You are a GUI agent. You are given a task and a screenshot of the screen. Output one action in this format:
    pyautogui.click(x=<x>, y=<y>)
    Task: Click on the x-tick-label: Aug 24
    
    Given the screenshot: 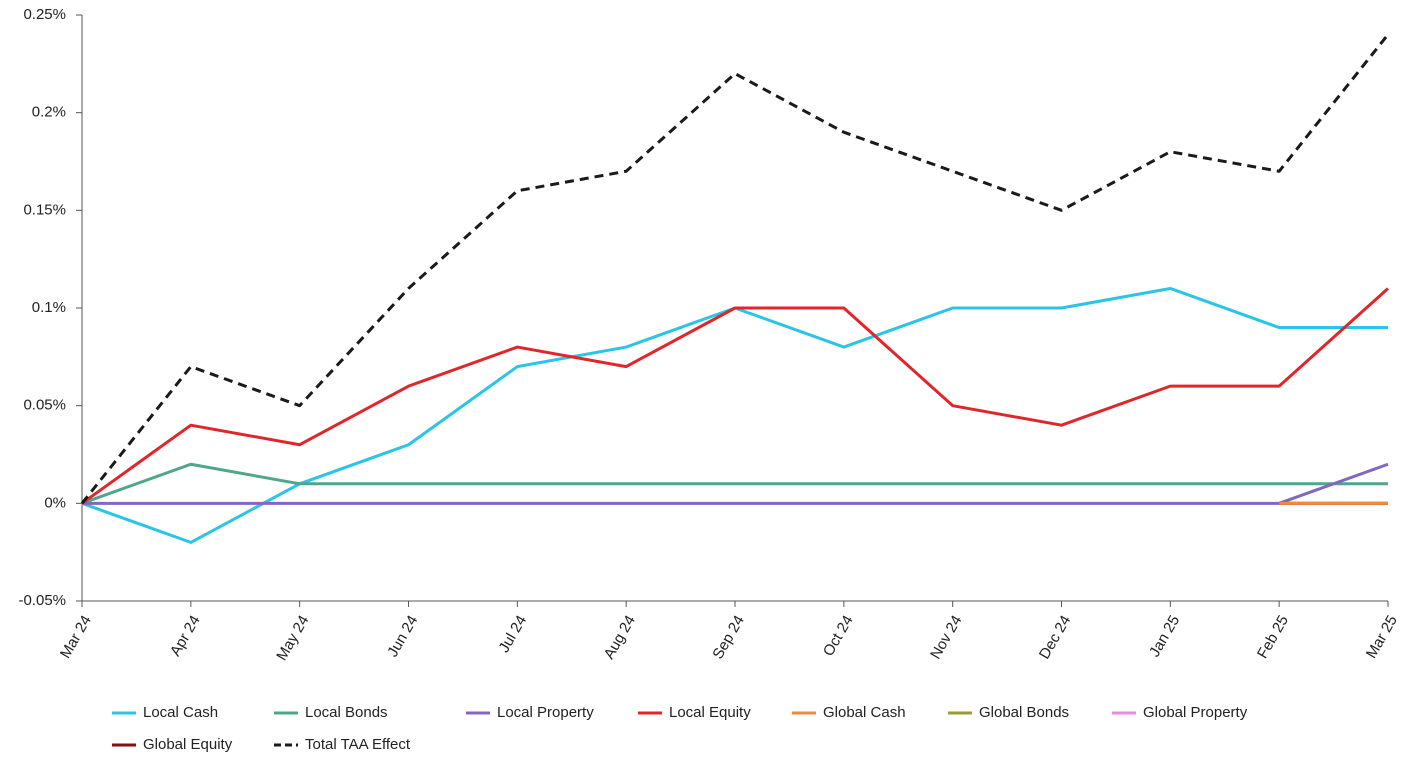 What is the action you would take?
    pyautogui.click(x=620, y=637)
    